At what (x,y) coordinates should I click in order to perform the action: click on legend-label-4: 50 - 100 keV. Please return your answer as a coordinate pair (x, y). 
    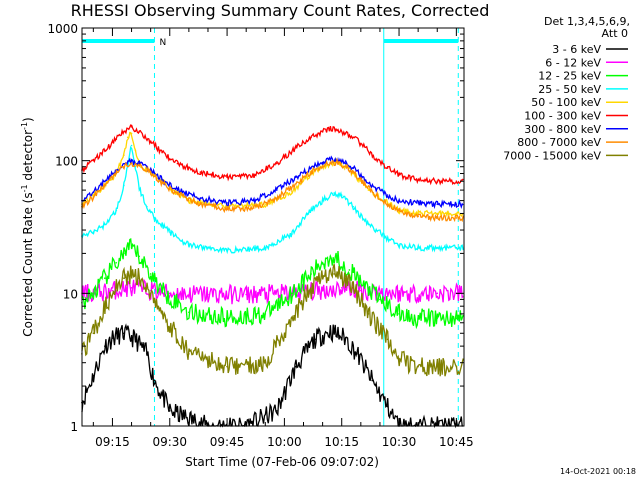
    Looking at the image, I should click on (566, 102).